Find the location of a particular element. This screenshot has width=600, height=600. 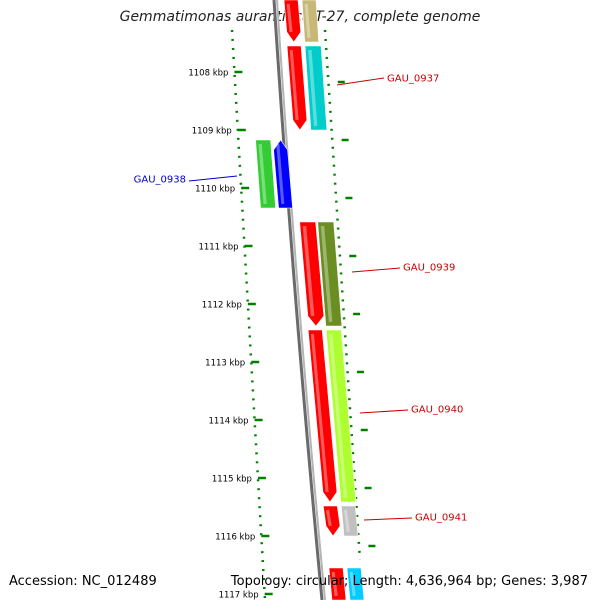

gene-label-gau-0939: GAU_0939 is located at coordinates (429, 268).